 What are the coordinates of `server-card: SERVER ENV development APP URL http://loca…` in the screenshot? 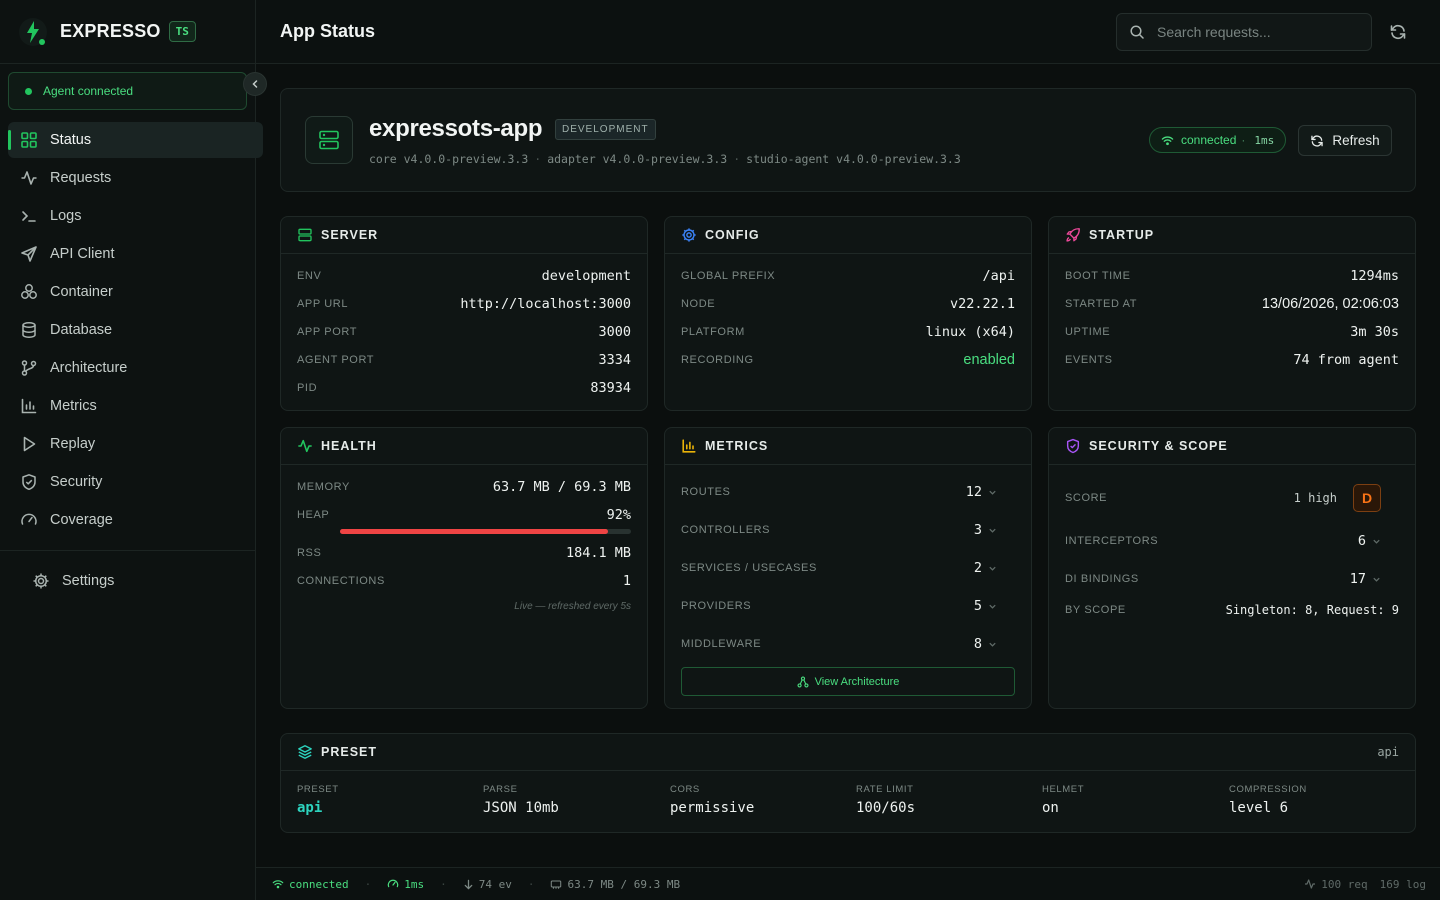 It's located at (464, 313).